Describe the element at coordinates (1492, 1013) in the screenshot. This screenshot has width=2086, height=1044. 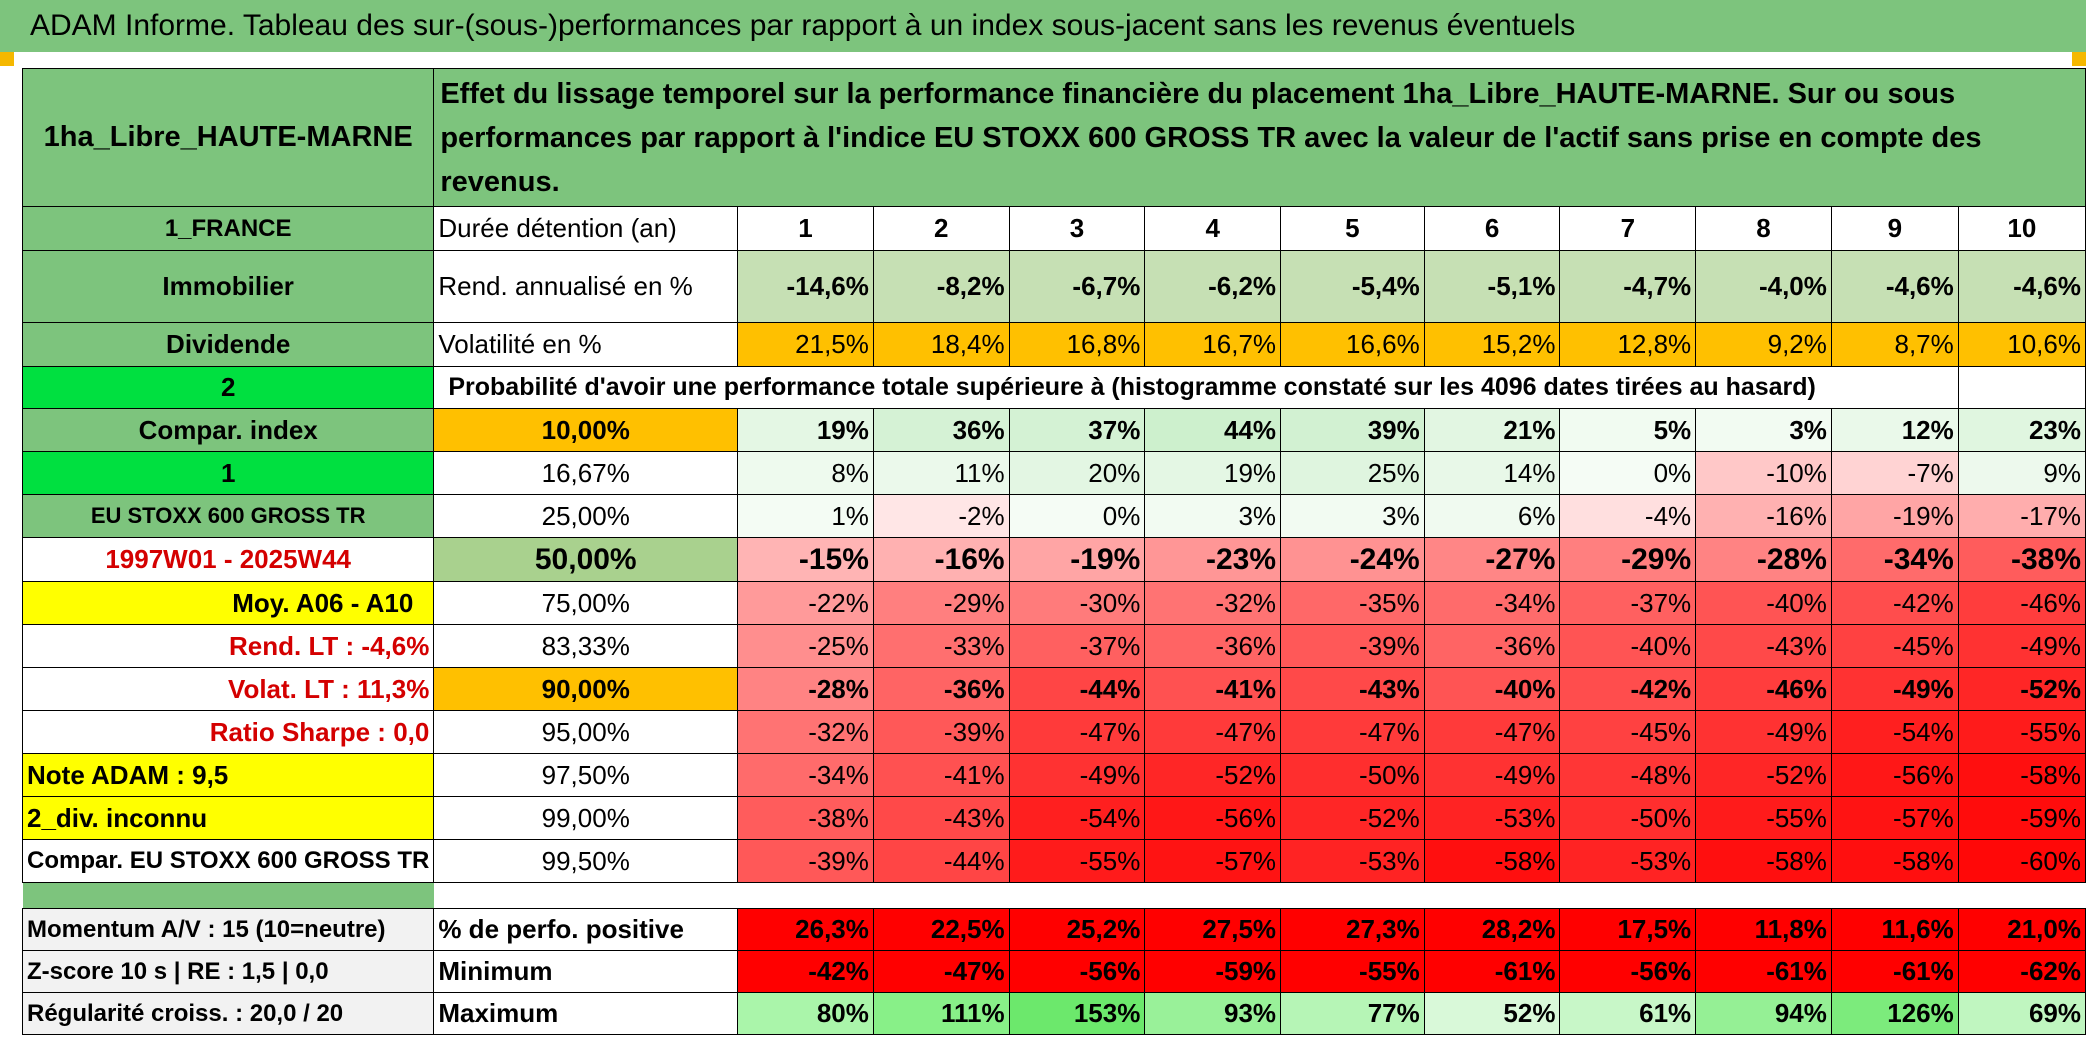
I see `maximum-value: 52%` at that location.